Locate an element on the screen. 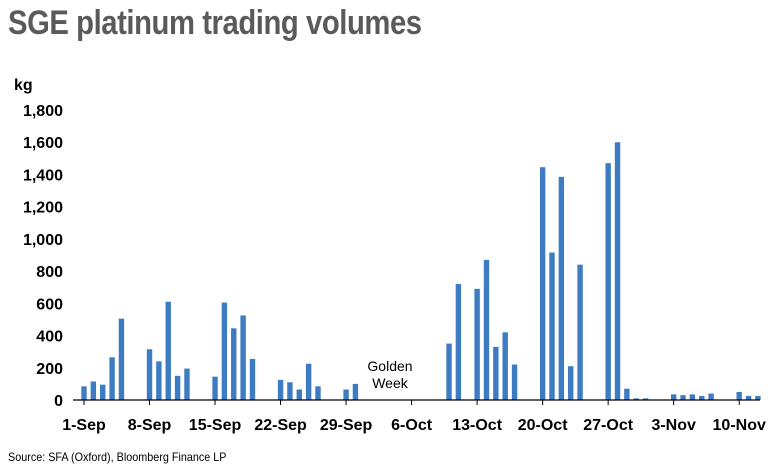  y-axis-ticks: 0 200 400 600 800 1,000 1,200 1,400 1,600 1,800 is located at coordinates (43, 256).